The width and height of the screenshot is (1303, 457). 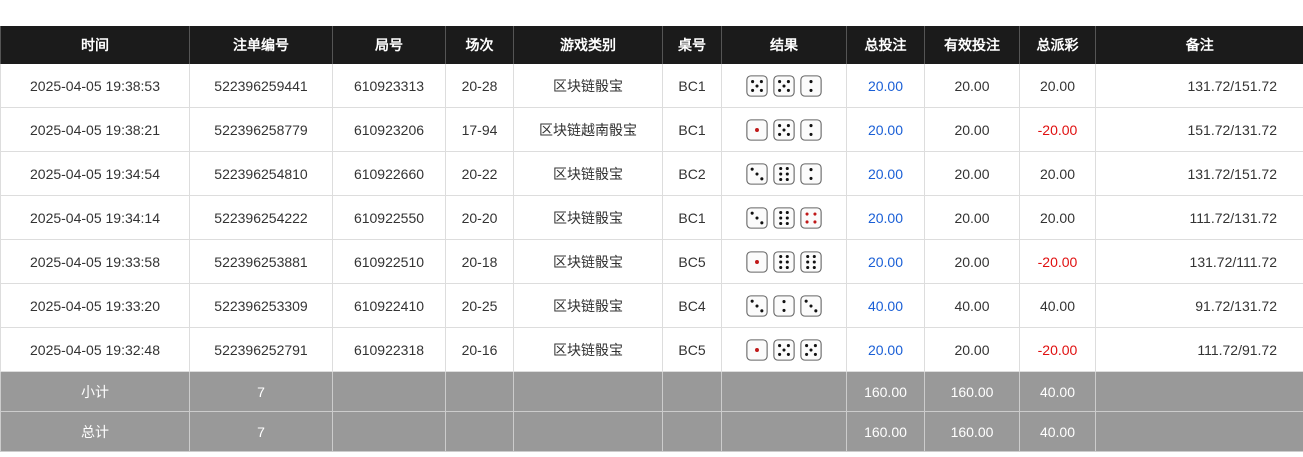 I want to click on round-cell: 610922410, so click(x=389, y=305).